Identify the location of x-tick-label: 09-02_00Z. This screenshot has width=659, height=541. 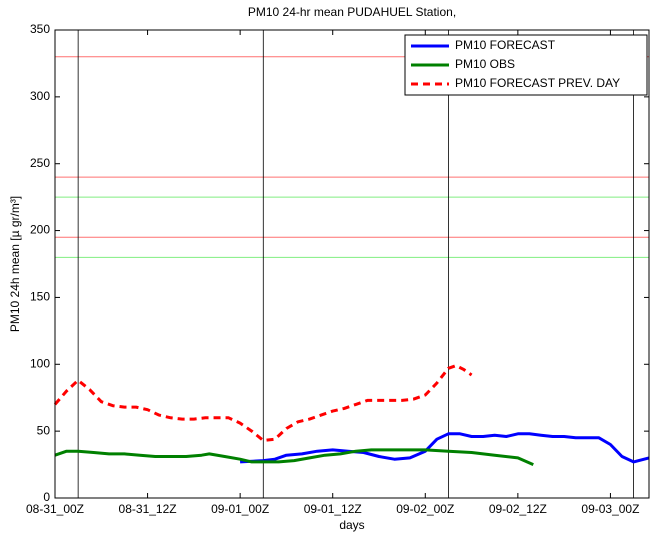
(425, 509).